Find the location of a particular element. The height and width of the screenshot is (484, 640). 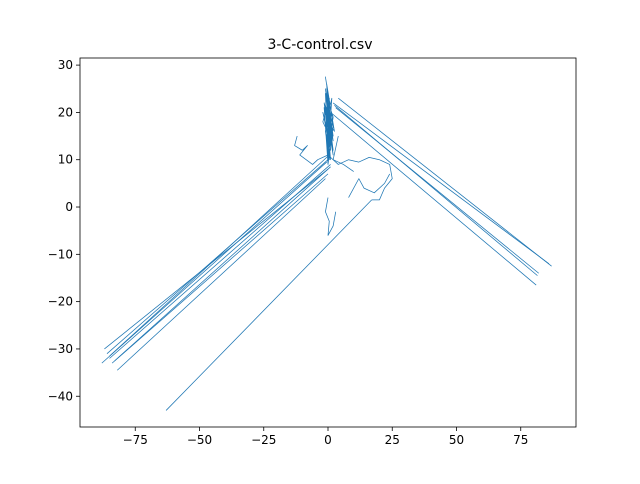

chart-title: 3-C-control.csv is located at coordinates (319, 45).